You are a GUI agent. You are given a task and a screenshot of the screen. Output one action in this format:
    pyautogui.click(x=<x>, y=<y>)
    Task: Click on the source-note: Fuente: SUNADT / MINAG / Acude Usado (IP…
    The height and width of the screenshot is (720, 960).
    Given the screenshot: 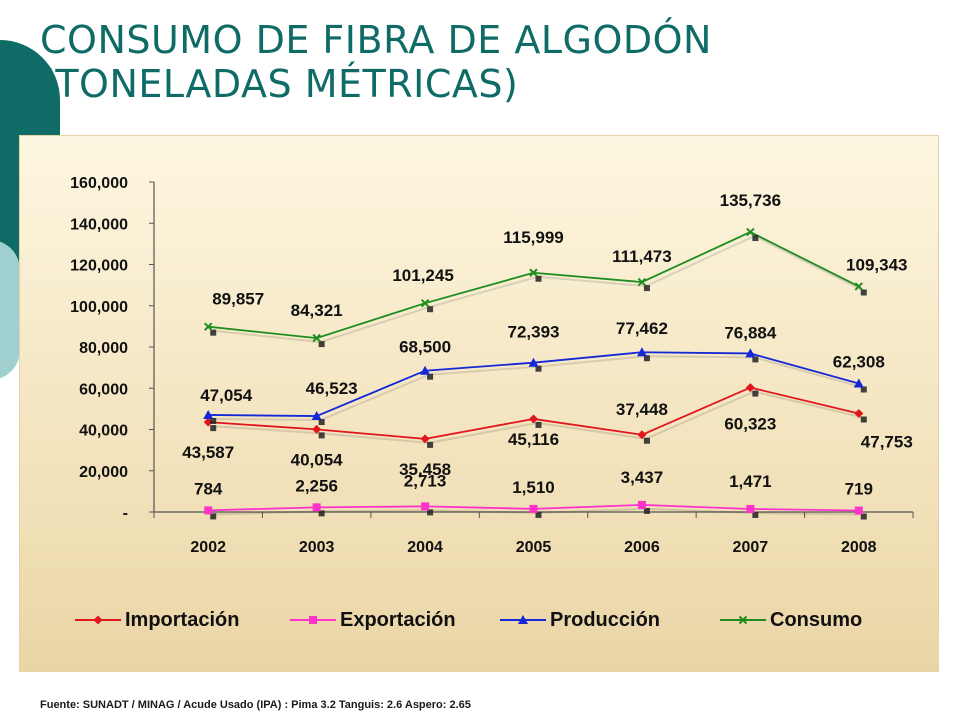 What is the action you would take?
    pyautogui.click(x=255, y=705)
    